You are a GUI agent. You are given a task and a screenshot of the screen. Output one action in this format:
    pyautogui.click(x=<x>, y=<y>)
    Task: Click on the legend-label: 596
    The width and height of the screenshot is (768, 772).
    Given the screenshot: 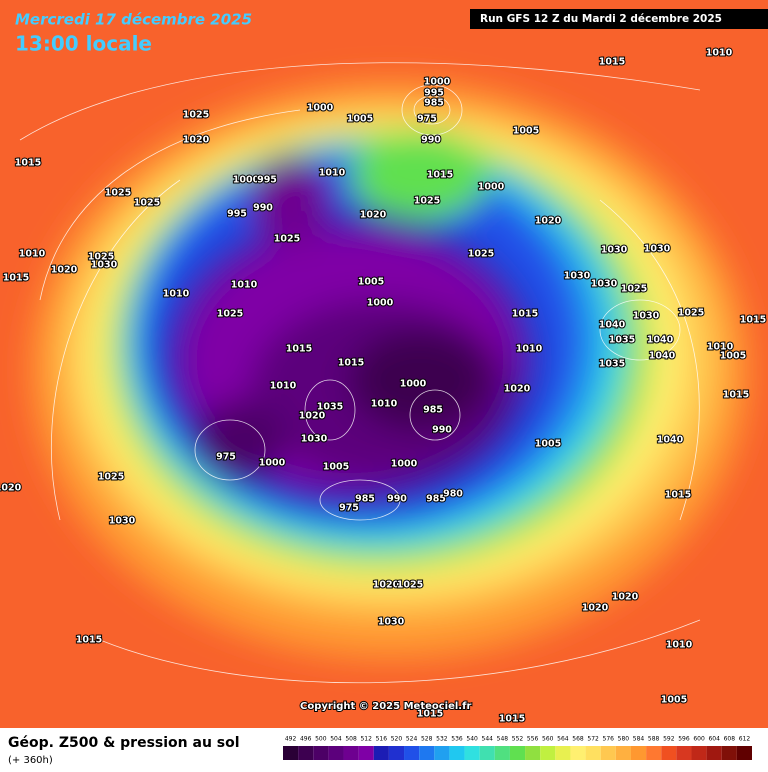 What is the action you would take?
    pyautogui.click(x=684, y=739)
    